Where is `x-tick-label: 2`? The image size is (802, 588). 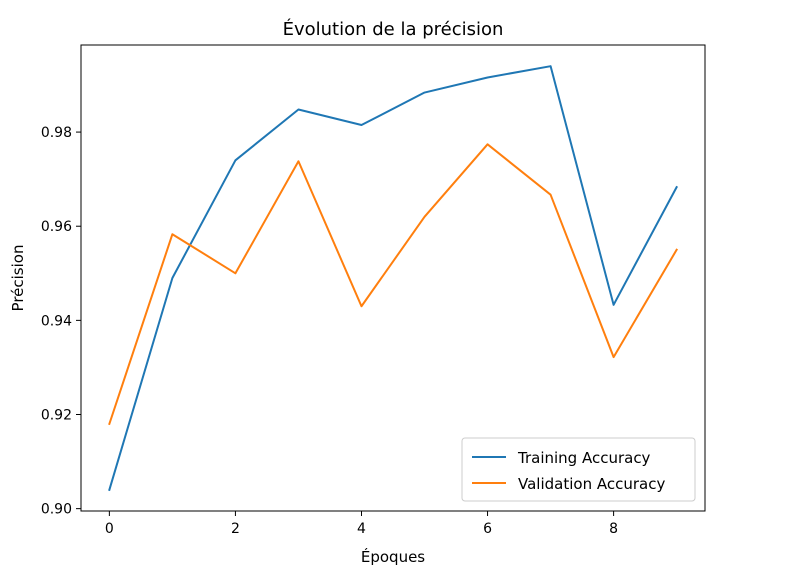 x-tick-label: 2 is located at coordinates (235, 529).